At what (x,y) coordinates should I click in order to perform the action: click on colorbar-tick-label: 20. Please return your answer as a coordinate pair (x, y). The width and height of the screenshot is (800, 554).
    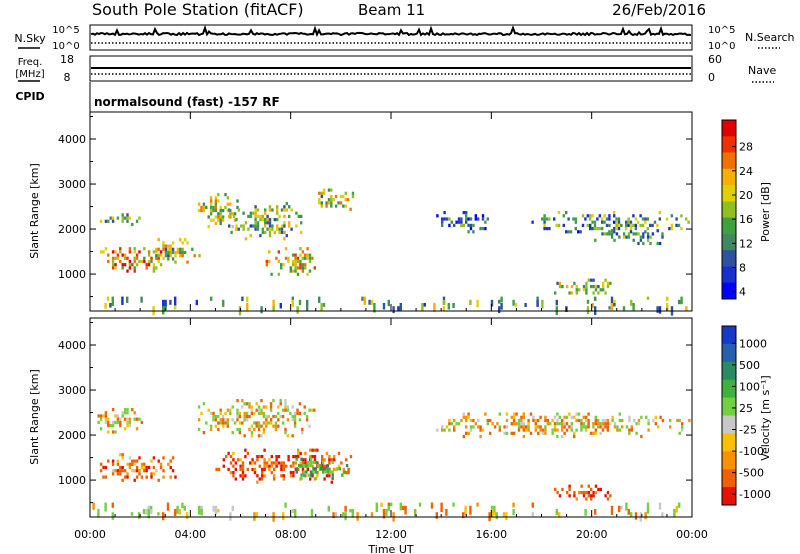
    Looking at the image, I should click on (746, 195).